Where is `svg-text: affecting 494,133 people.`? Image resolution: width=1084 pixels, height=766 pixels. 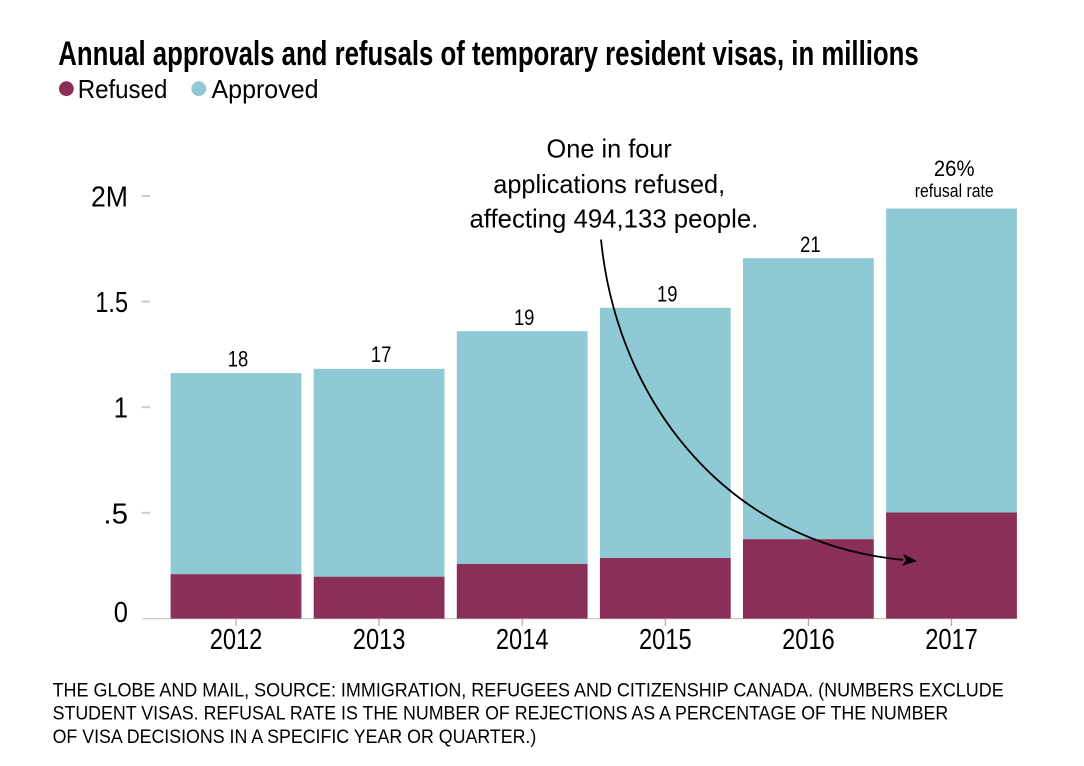
svg-text: affecting 494,133 people. is located at coordinates (613, 218).